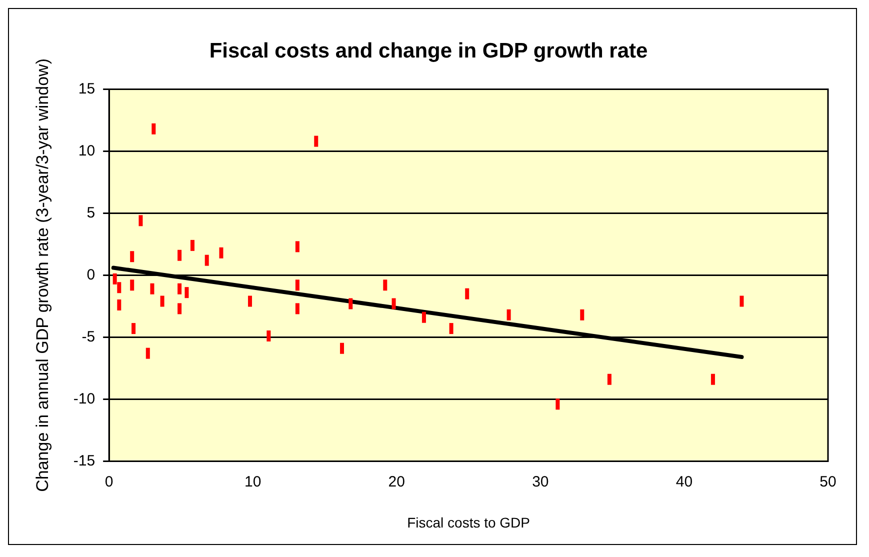  Describe the element at coordinates (428, 50) in the screenshot. I see `chart-title: Fiscal costs and change in GDP growth rate` at that location.